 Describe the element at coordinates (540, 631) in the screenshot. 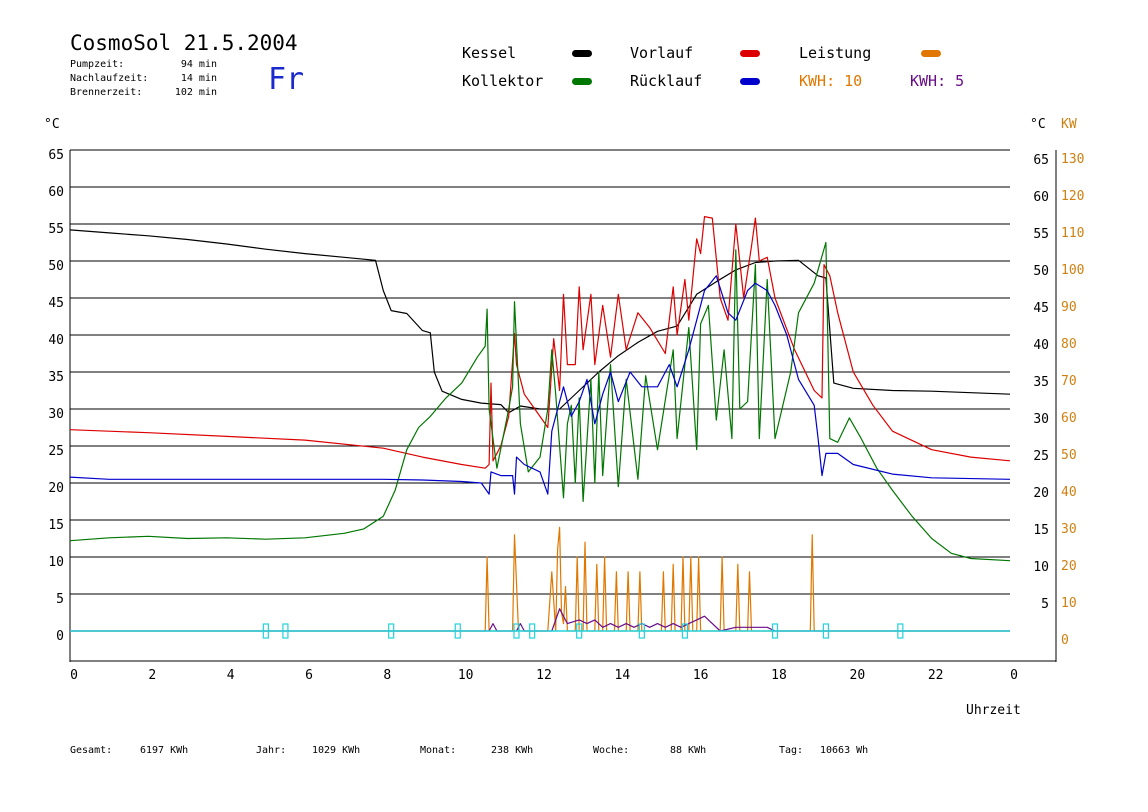

I see `pump-markers` at that location.